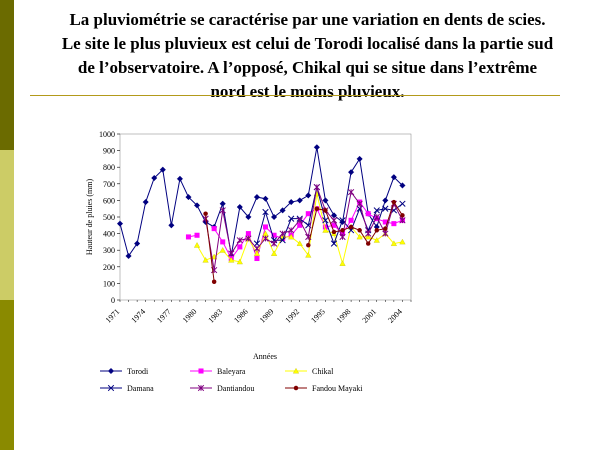 The height and width of the screenshot is (450, 600). What do you see at coordinates (7, 375) in the screenshot?
I see `accent-bar-bottom` at bounding box center [7, 375].